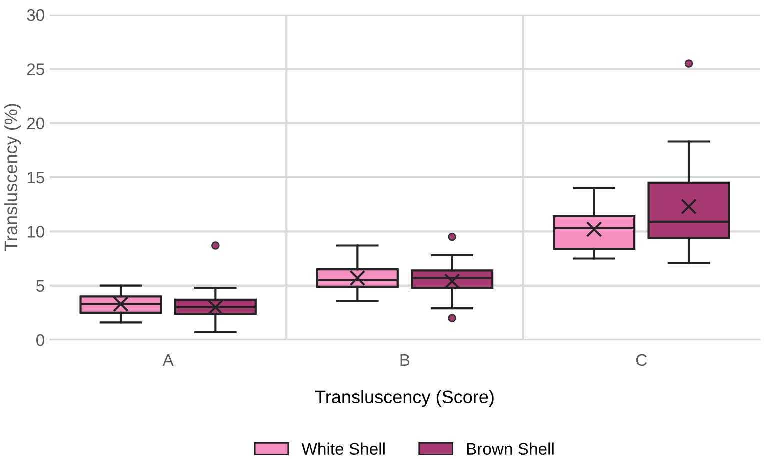 Image resolution: width=776 pixels, height=459 pixels. What do you see at coordinates (642, 360) in the screenshot?
I see `x-tick-label: C` at bounding box center [642, 360].